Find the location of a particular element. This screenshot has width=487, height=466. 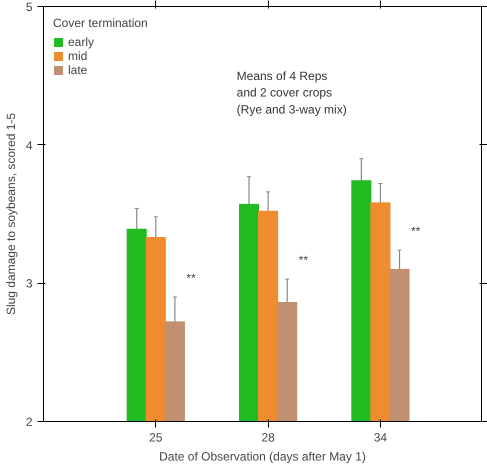

legend-label: mid is located at coordinates (78, 56).